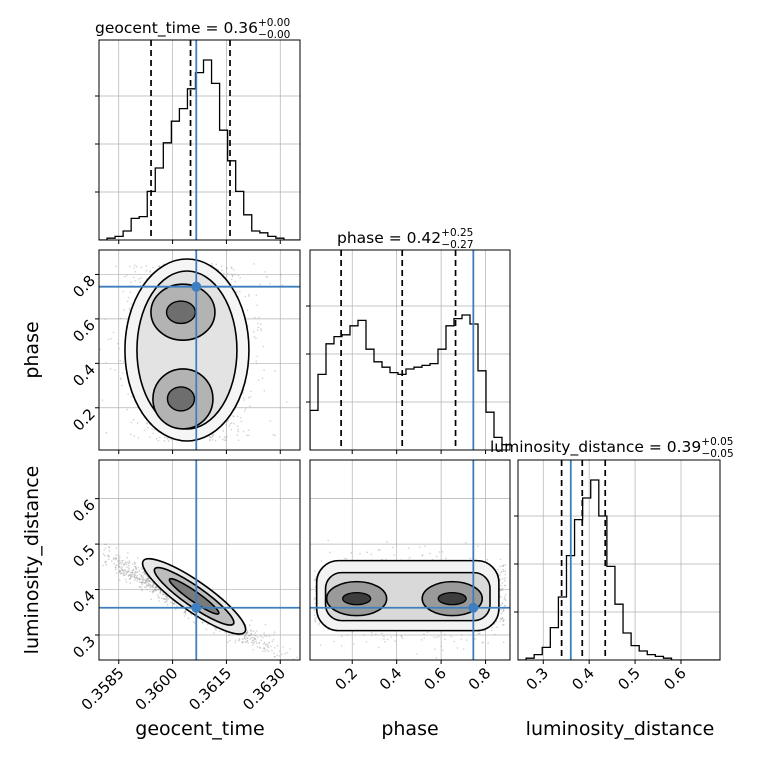 The height and width of the screenshot is (760, 760). I want to click on x-axis-label-geocent-time: geocent_time, so click(199, 729).